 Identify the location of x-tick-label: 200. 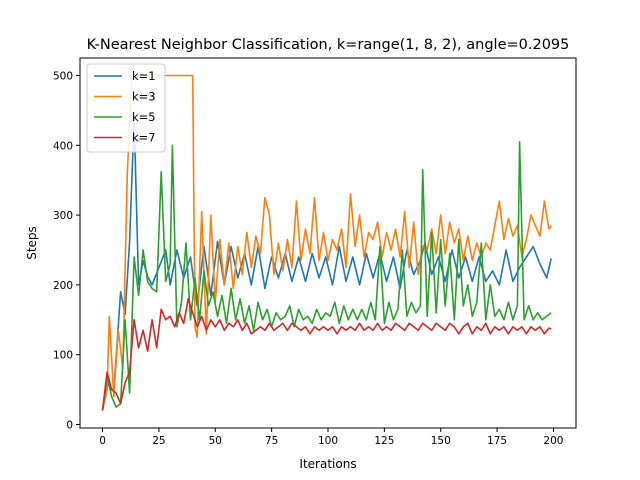
(553, 441).